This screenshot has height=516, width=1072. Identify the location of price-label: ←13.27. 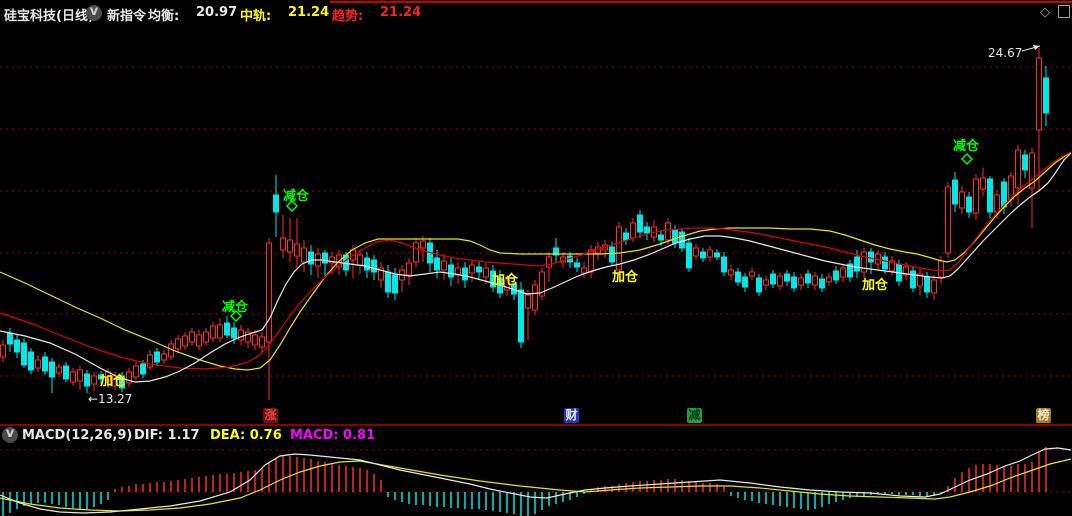
(110, 399).